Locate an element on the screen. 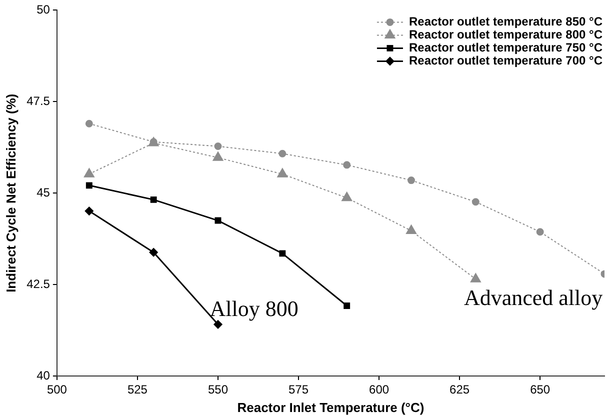  x-tick-label: 575 is located at coordinates (298, 389).